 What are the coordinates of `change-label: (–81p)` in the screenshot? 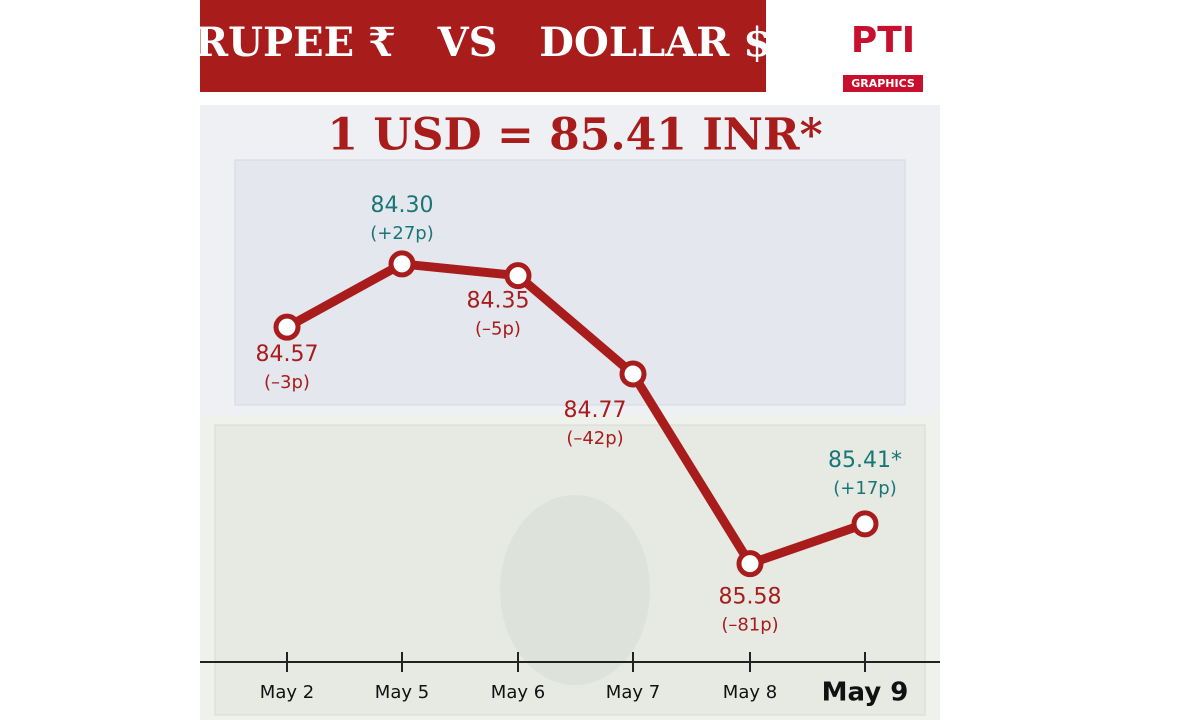 It's located at (749, 625).